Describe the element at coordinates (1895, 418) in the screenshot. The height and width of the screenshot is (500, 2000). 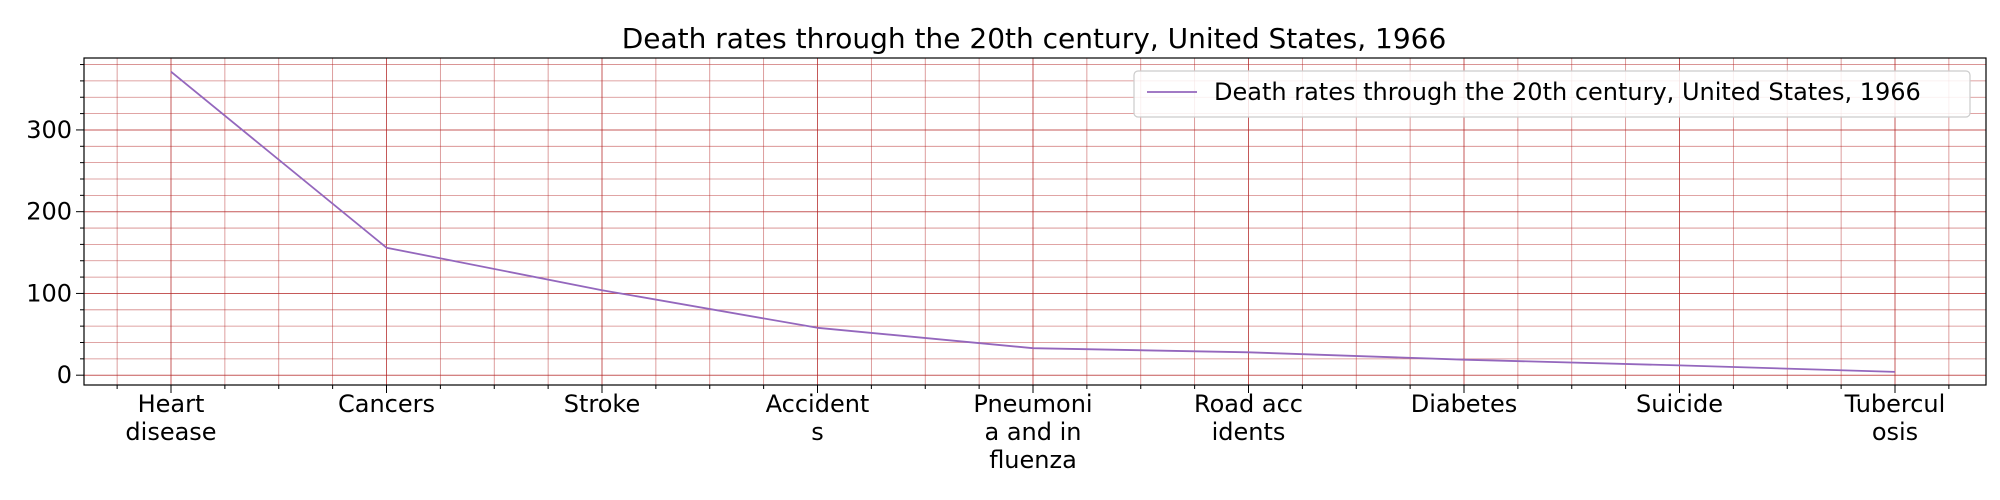
I see `x-tick-label: Tubercul osis` at that location.